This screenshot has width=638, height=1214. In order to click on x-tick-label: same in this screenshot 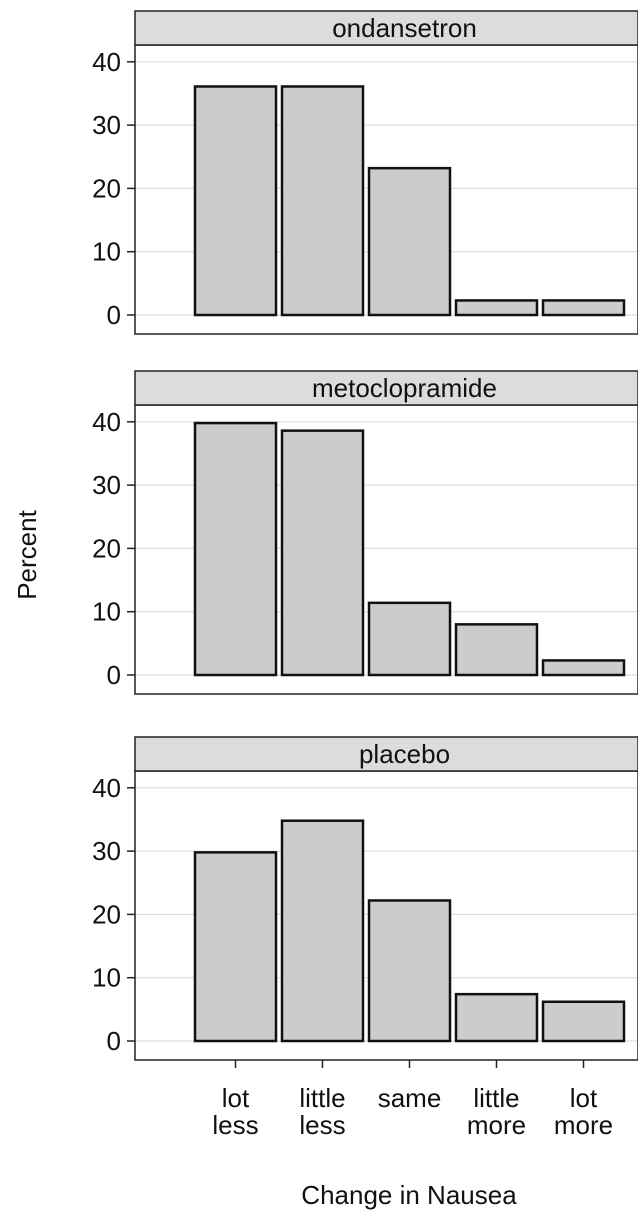, I will do `click(410, 1098)`.